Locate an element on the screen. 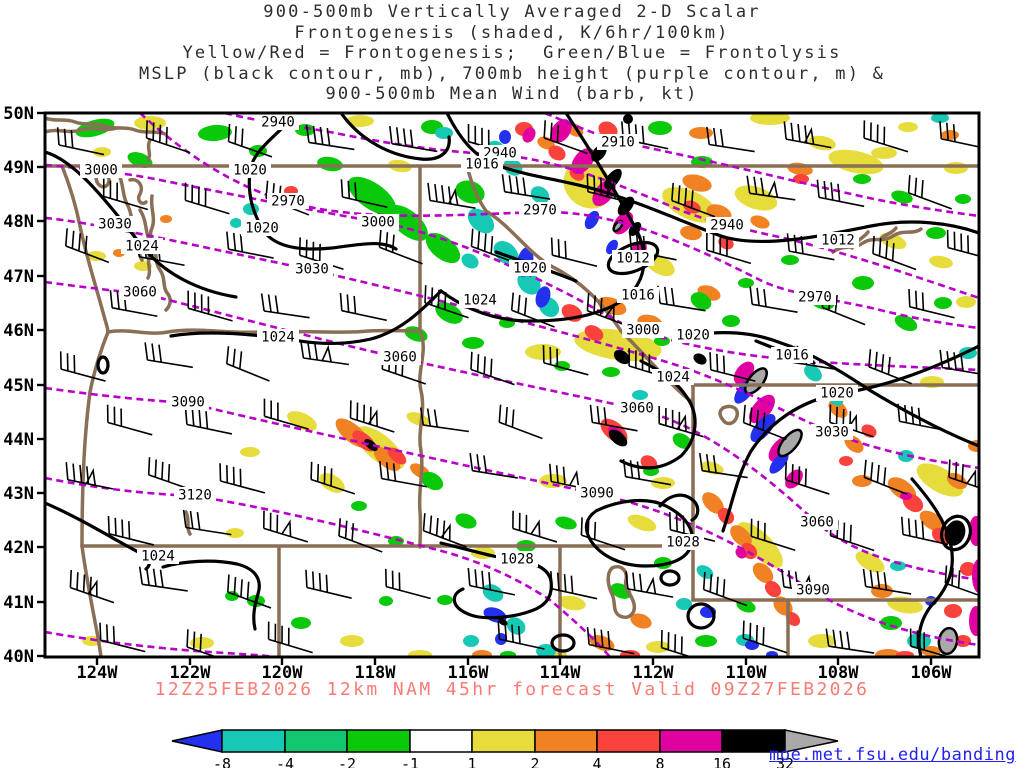 Image resolution: width=1024 pixels, height=768 pixels. title-line-5: 900-500mb Mean Wind (barb, kt) is located at coordinates (512, 94).